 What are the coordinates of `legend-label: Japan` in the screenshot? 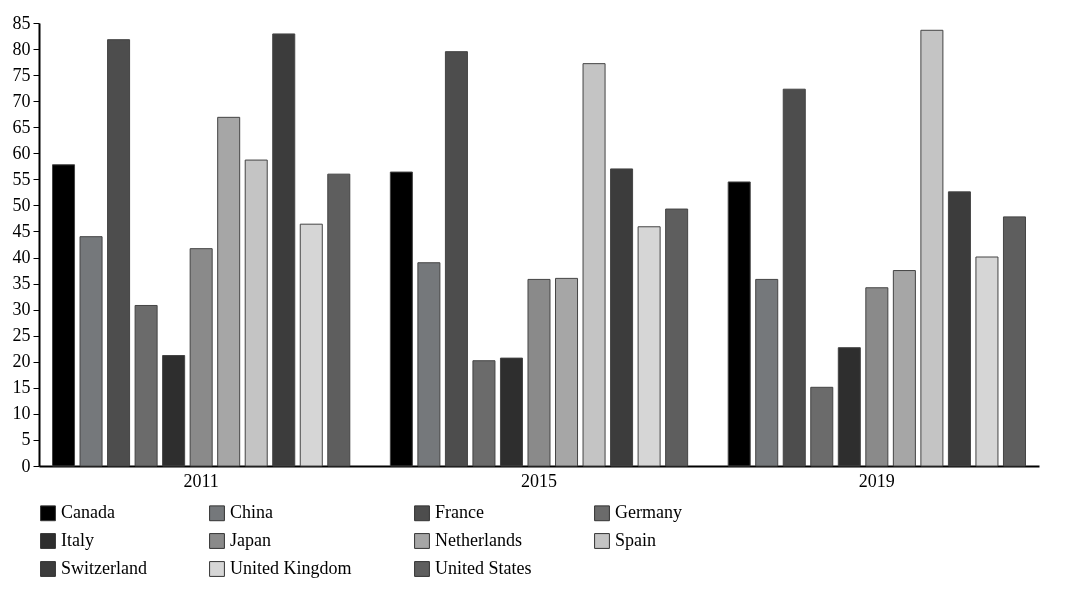 It's located at (250, 540).